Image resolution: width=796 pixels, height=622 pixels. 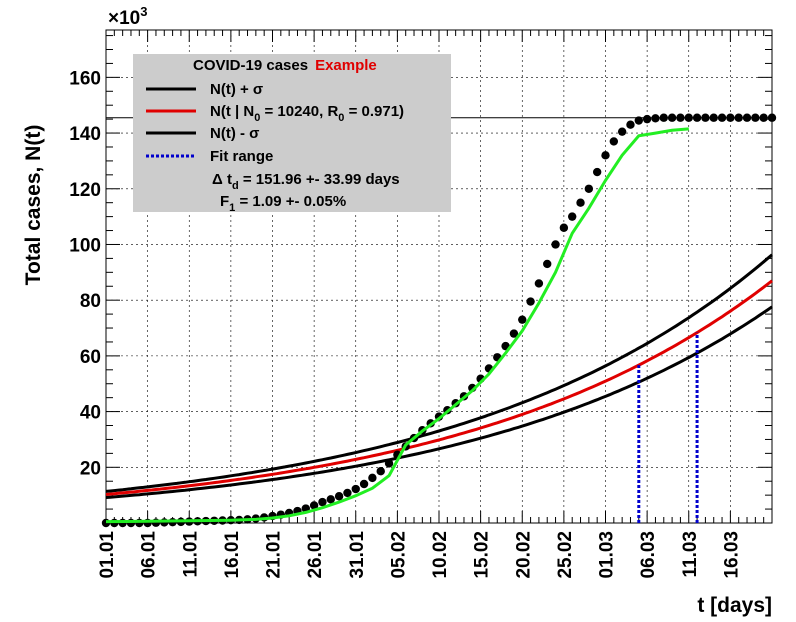 I want to click on x-tick-label-0: 01.01, so click(x=107, y=555).